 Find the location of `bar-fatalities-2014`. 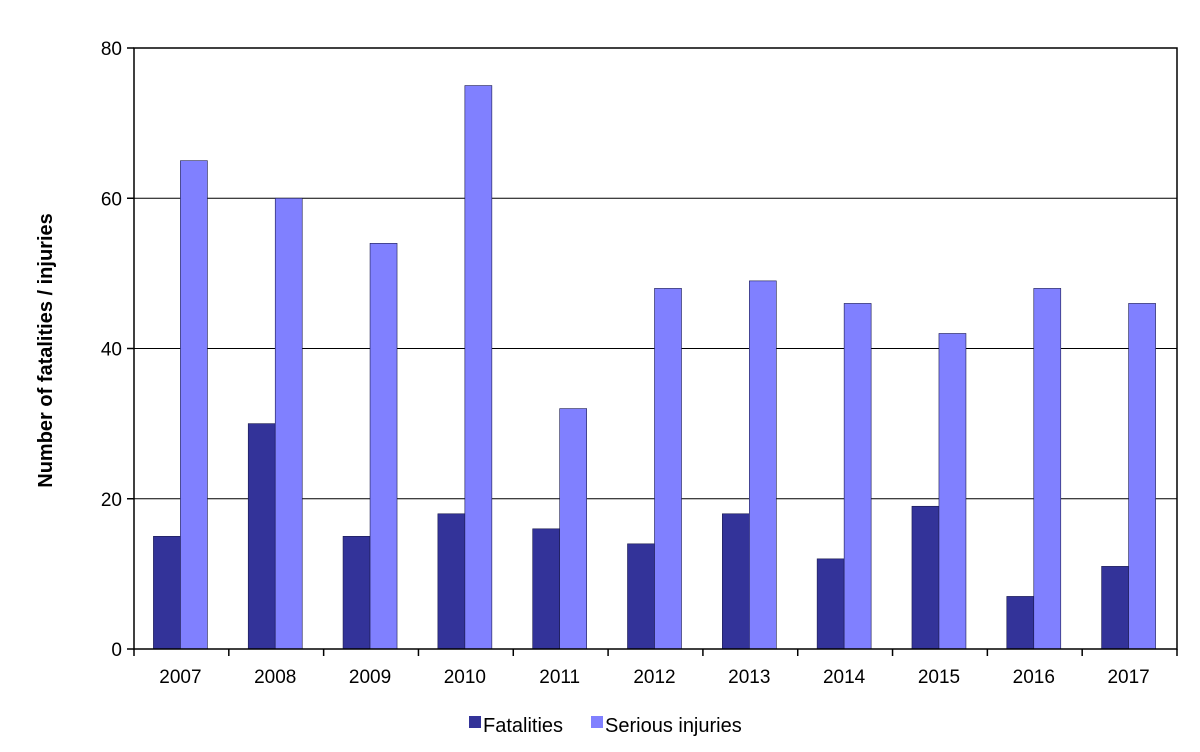

bar-fatalities-2014 is located at coordinates (830, 604).